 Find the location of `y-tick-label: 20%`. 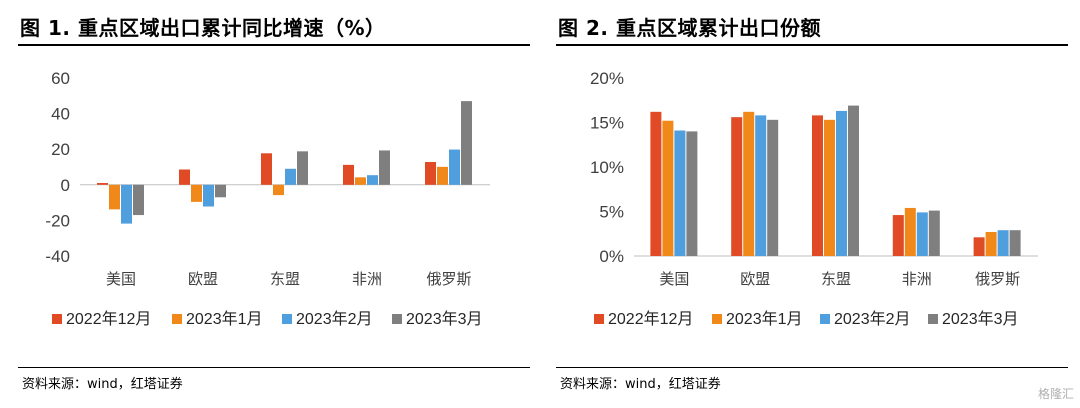

y-tick-label: 20% is located at coordinates (607, 78).